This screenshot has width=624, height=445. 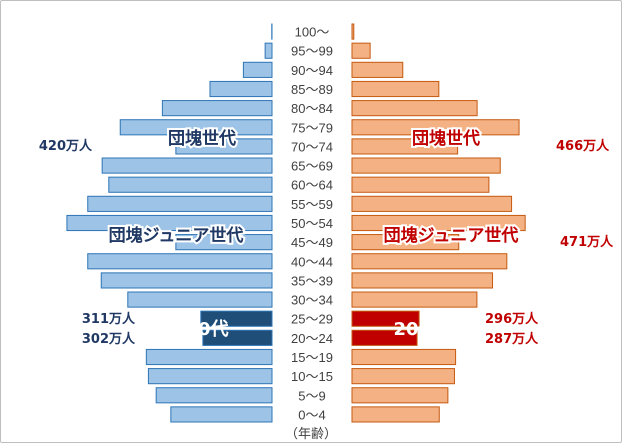 What do you see at coordinates (312, 166) in the screenshot?
I see `age-label-65-69: 65～69` at bounding box center [312, 166].